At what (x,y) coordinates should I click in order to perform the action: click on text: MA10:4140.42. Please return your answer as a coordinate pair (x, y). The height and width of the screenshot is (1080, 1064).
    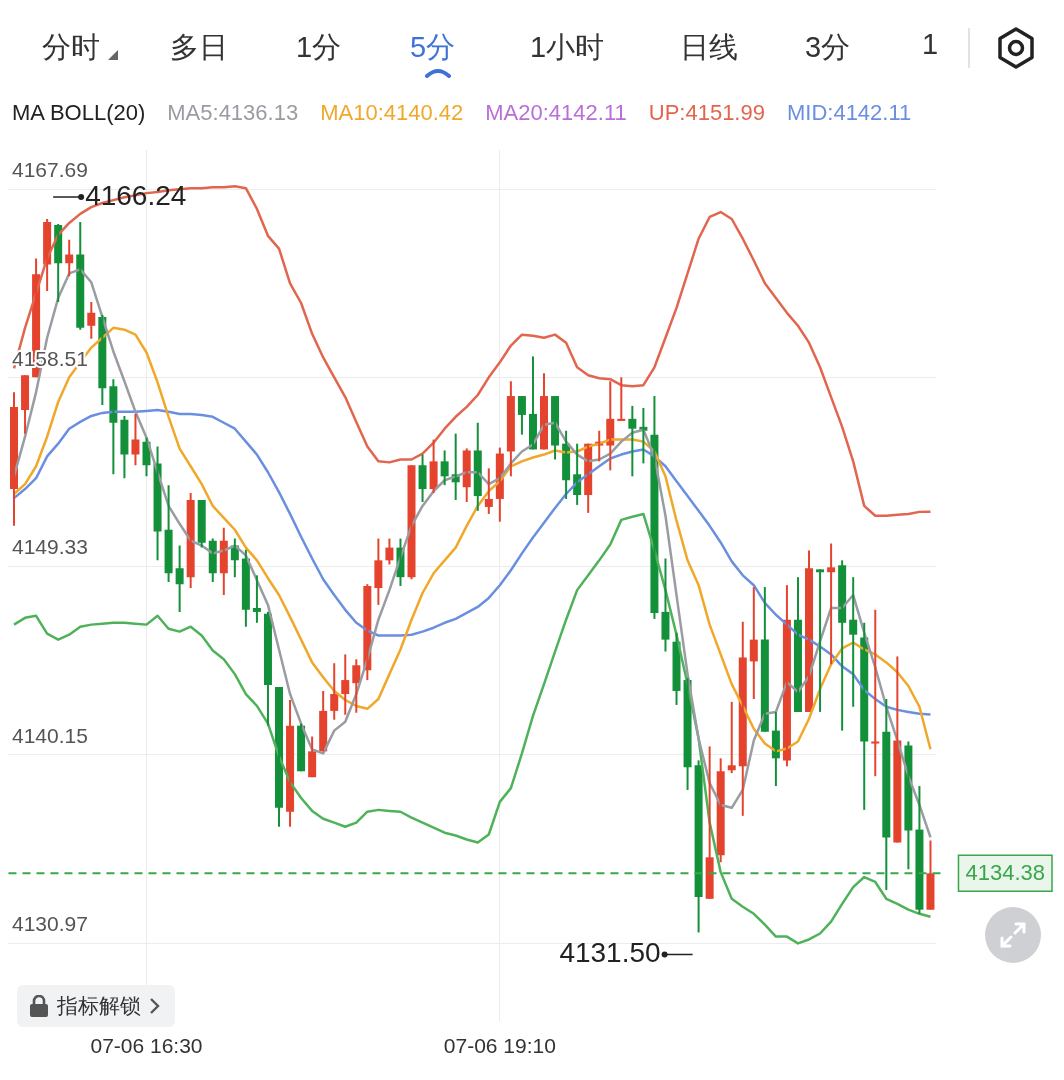
    Looking at the image, I should click on (392, 113).